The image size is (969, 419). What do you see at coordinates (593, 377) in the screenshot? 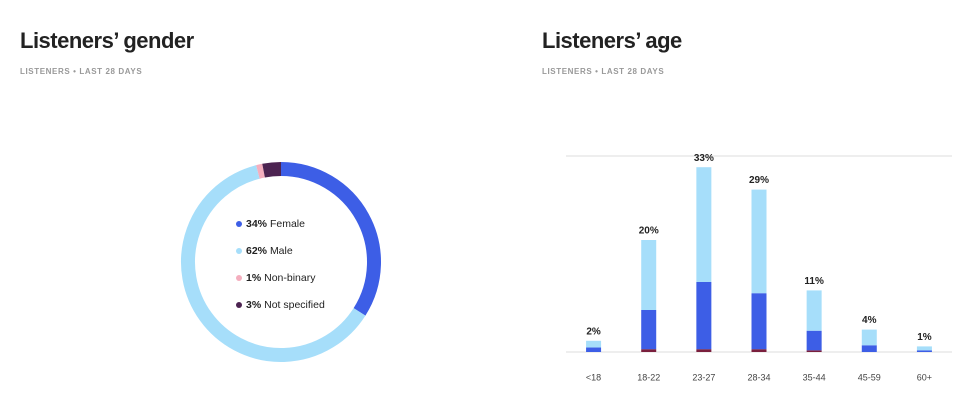
I see `x-tick-label: <18` at bounding box center [593, 377].